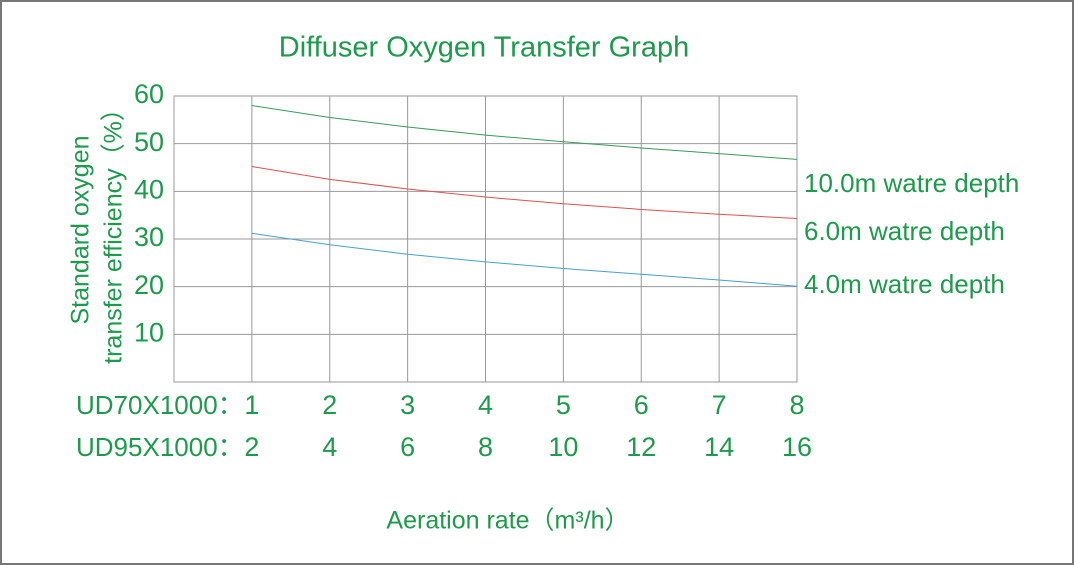 This screenshot has height=565, width=1074. What do you see at coordinates (796, 405) in the screenshot?
I see `x-tick-label: 8` at bounding box center [796, 405].